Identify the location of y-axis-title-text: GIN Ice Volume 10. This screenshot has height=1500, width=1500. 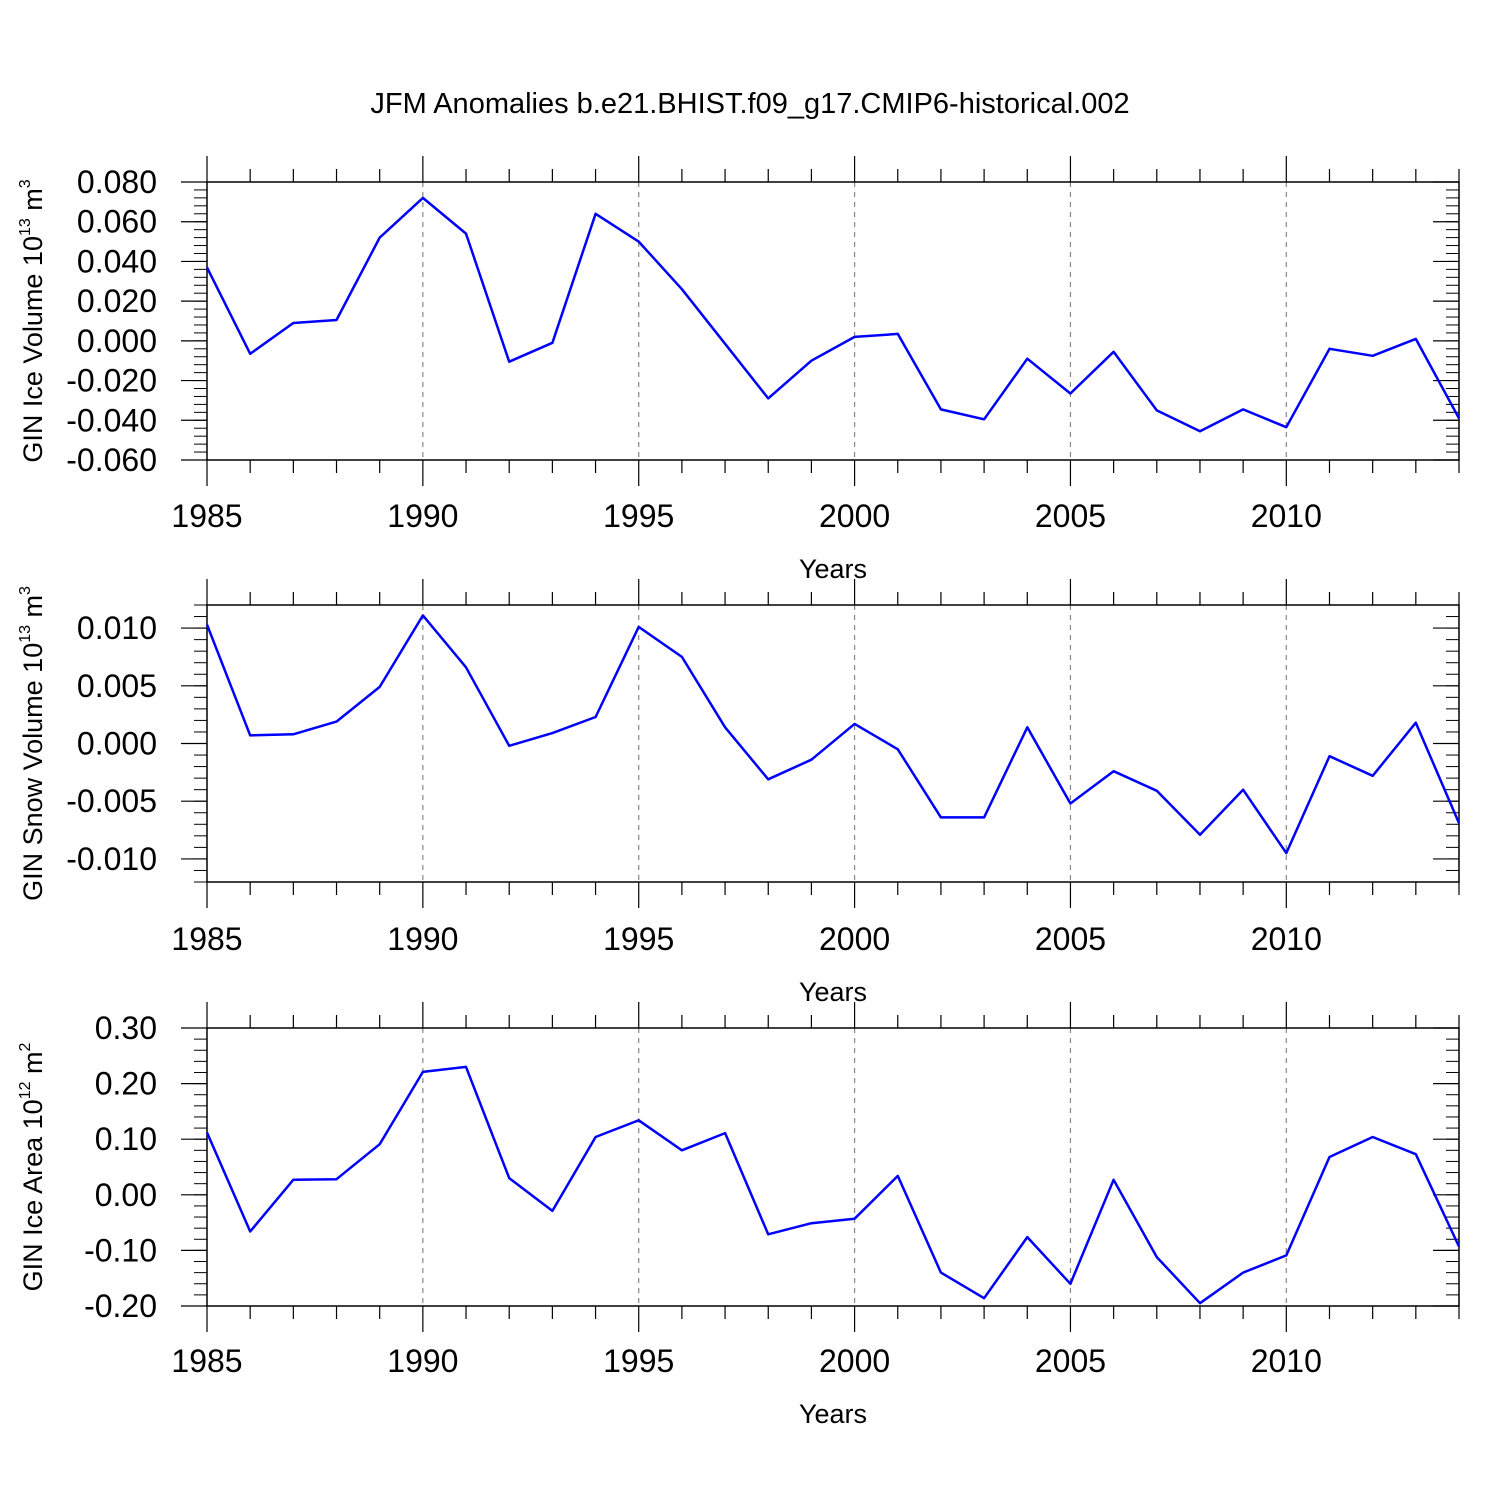
(33, 349).